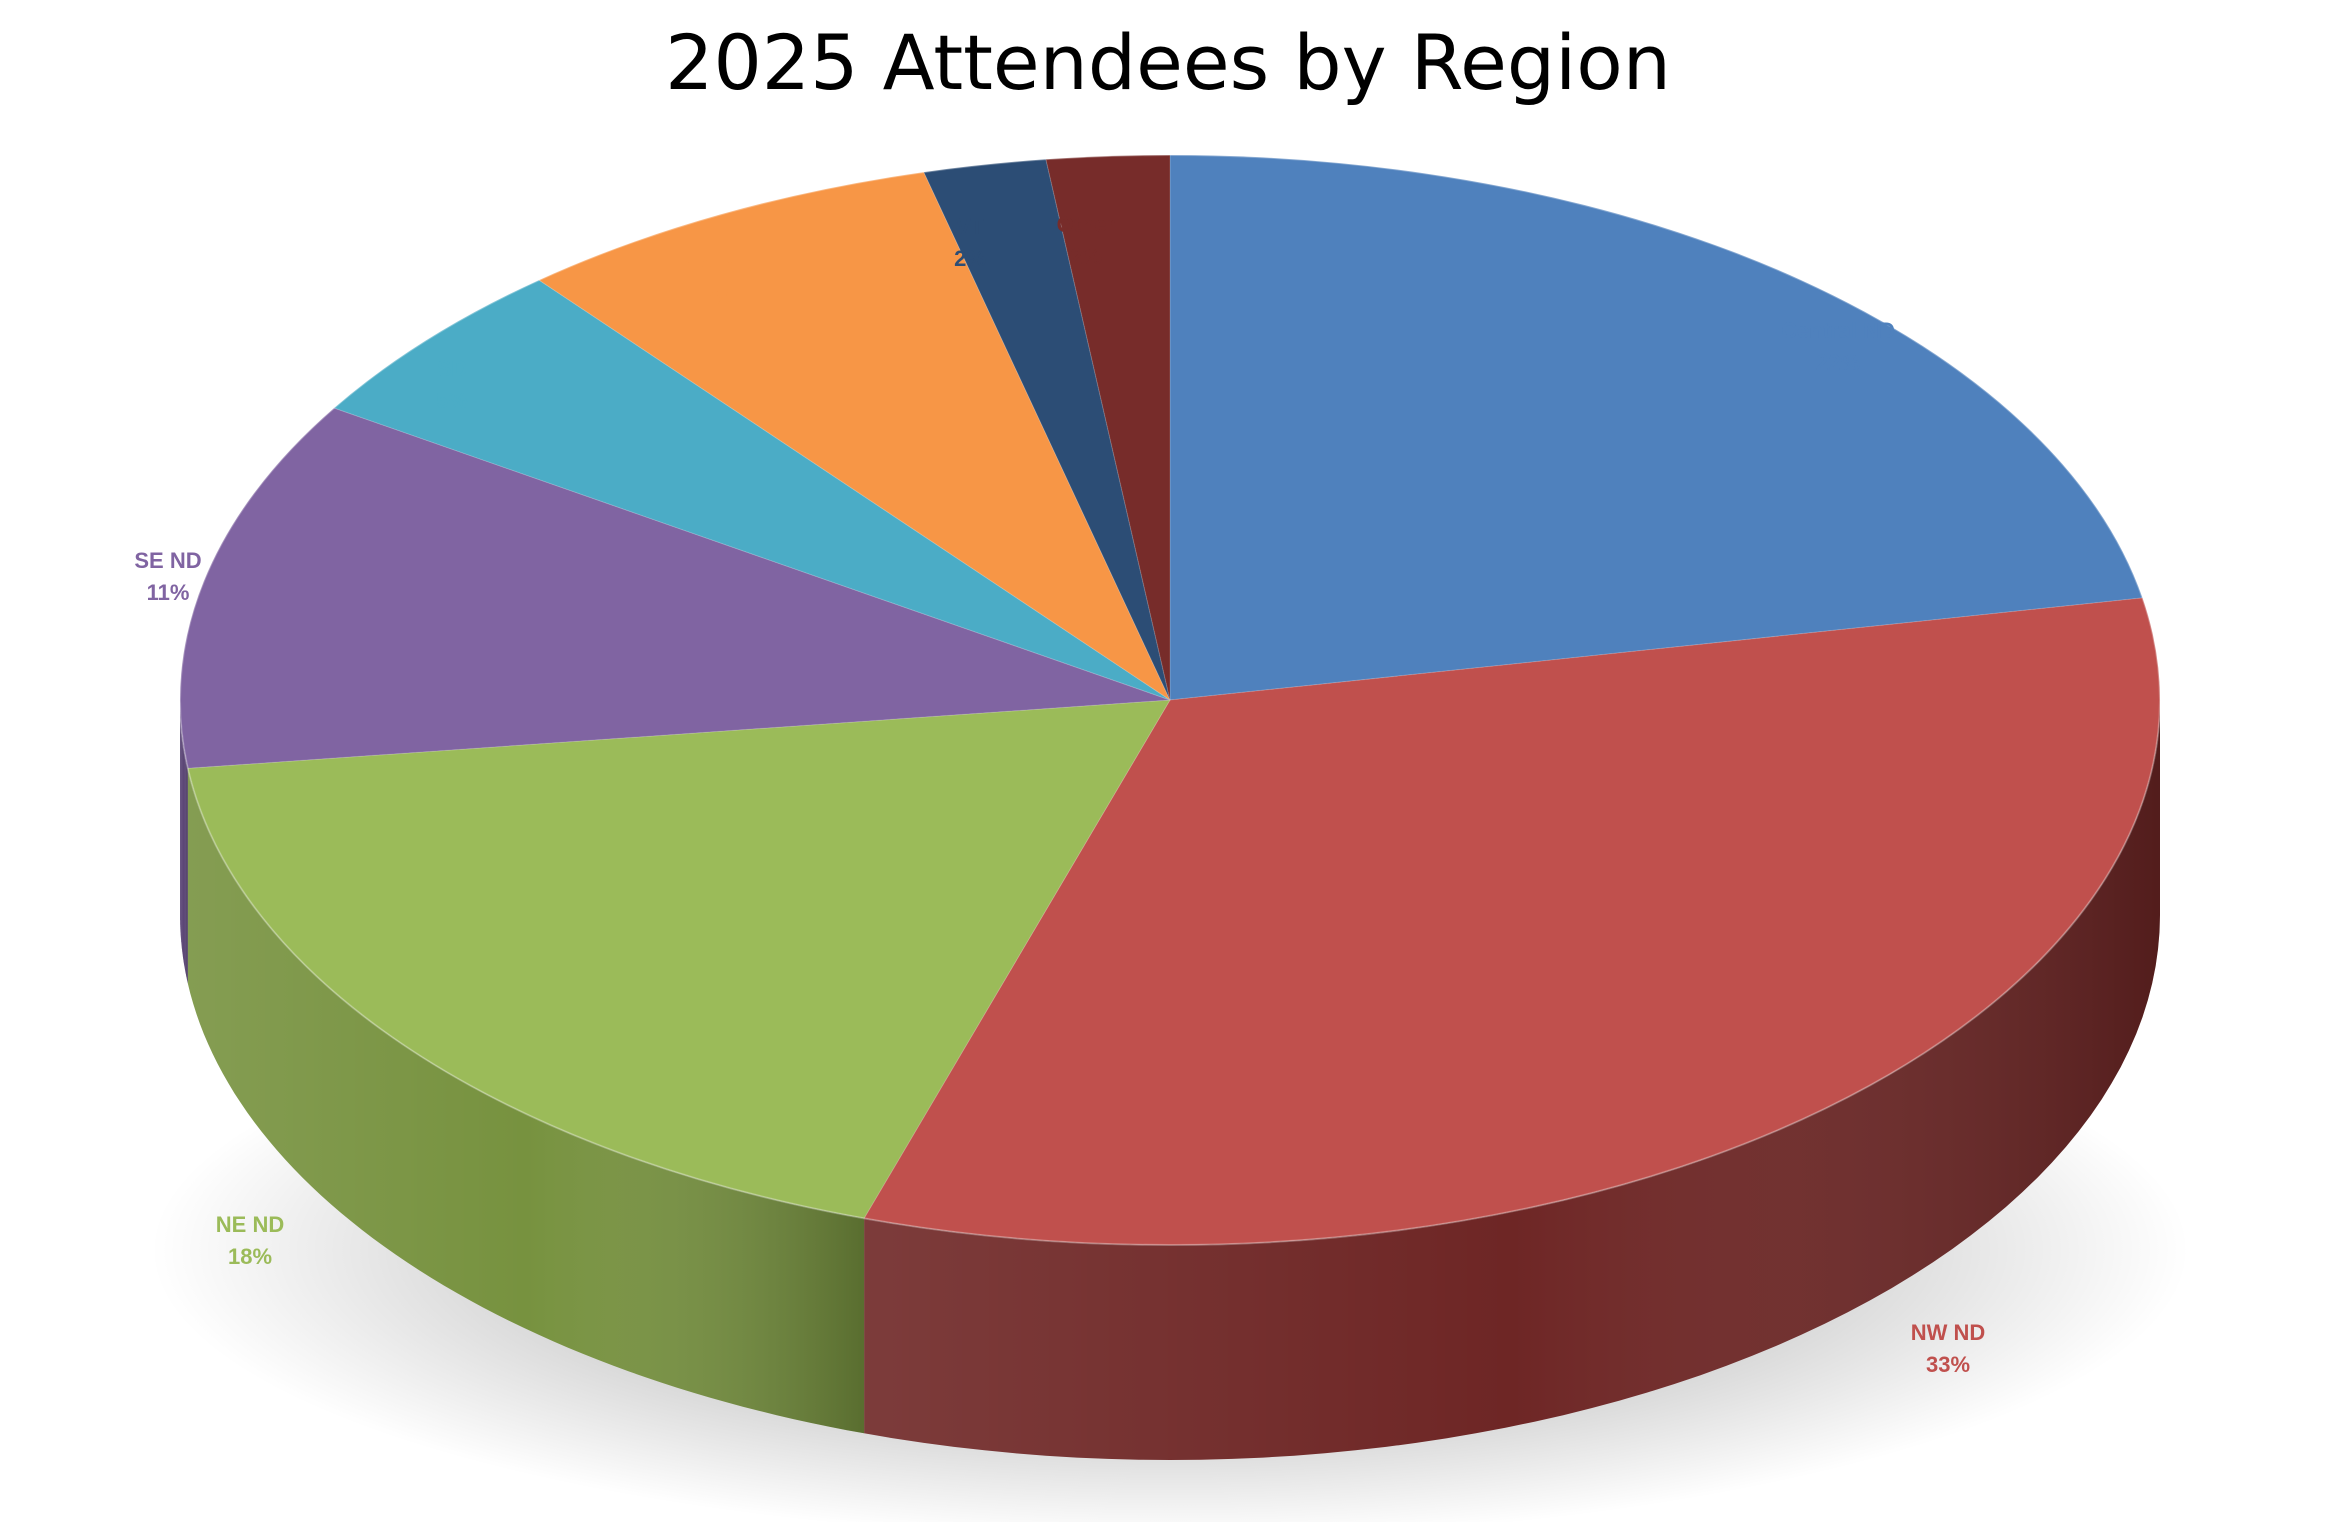 The width and height of the screenshot is (2336, 1522). Describe the element at coordinates (250, 1224) in the screenshot. I see `data-label-ne-nd-name: NE ND` at that location.